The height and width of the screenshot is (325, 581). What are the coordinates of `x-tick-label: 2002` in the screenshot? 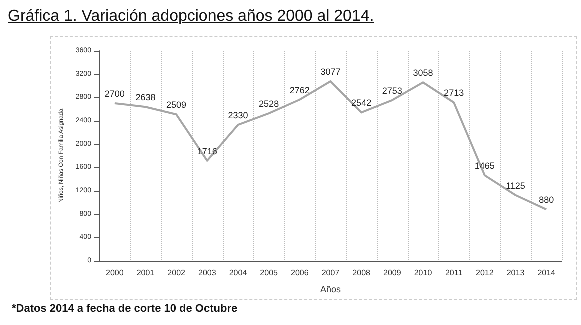 It's located at (177, 273).